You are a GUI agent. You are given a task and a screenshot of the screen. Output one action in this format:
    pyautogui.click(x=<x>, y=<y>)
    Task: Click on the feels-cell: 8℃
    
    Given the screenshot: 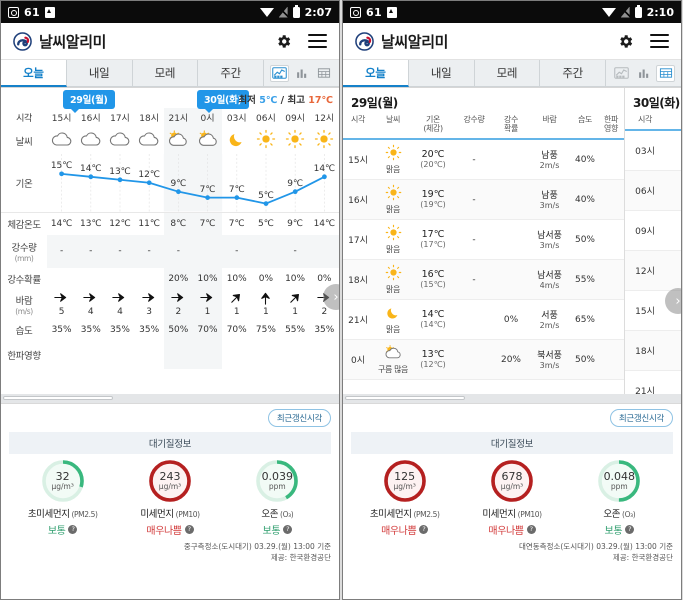 What is the action you would take?
    pyautogui.click(x=178, y=223)
    